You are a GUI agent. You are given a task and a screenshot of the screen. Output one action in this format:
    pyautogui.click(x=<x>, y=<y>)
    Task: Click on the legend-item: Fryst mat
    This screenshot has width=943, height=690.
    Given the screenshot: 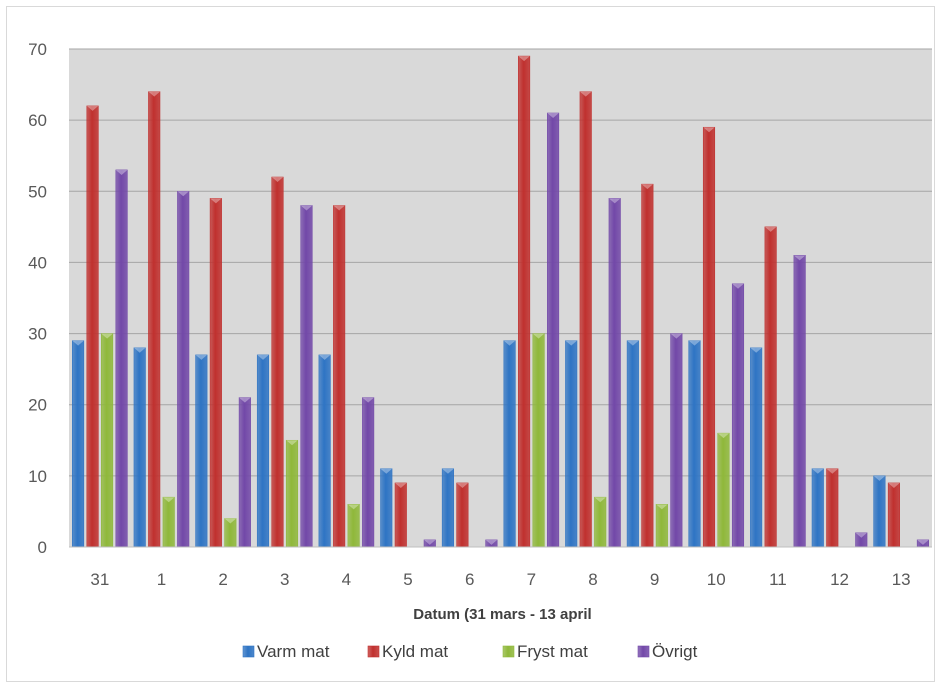 What is the action you would take?
    pyautogui.click(x=545, y=651)
    